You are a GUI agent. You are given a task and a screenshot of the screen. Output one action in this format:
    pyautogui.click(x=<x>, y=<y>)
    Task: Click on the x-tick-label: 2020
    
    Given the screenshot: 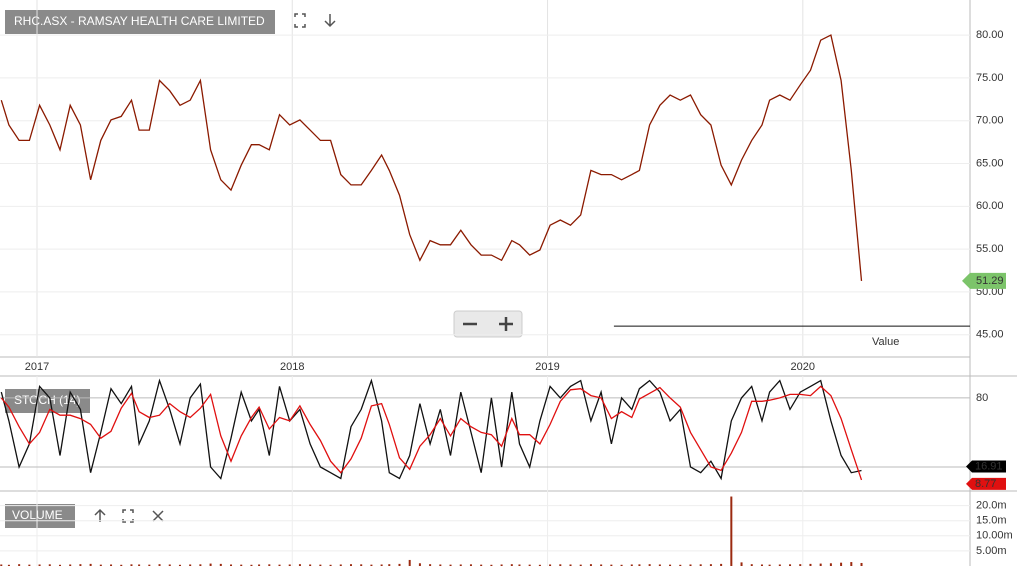 What is the action you would take?
    pyautogui.click(x=803, y=367)
    